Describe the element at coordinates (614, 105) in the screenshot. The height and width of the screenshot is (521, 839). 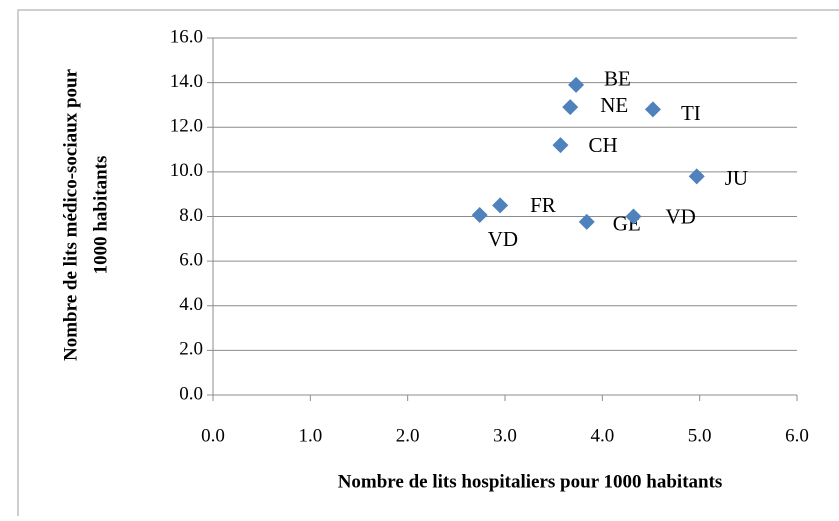
I see `point-label: NE` at that location.